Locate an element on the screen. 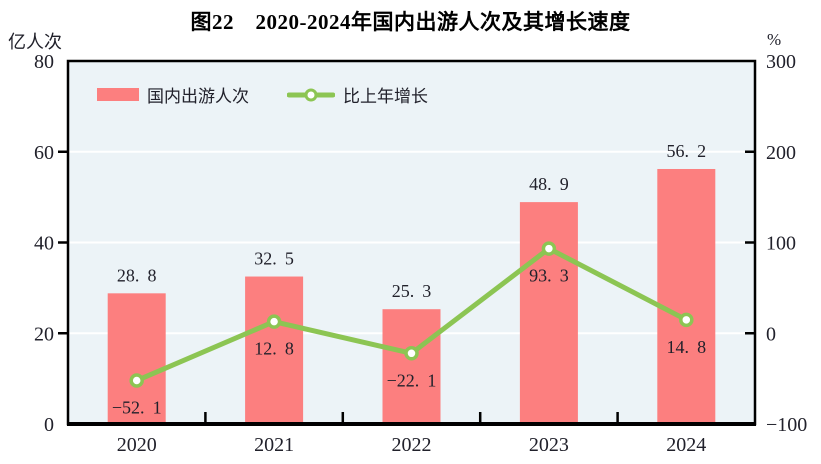 The height and width of the screenshot is (464, 821). left-axis-tick-label: 60 is located at coordinates (44, 153).